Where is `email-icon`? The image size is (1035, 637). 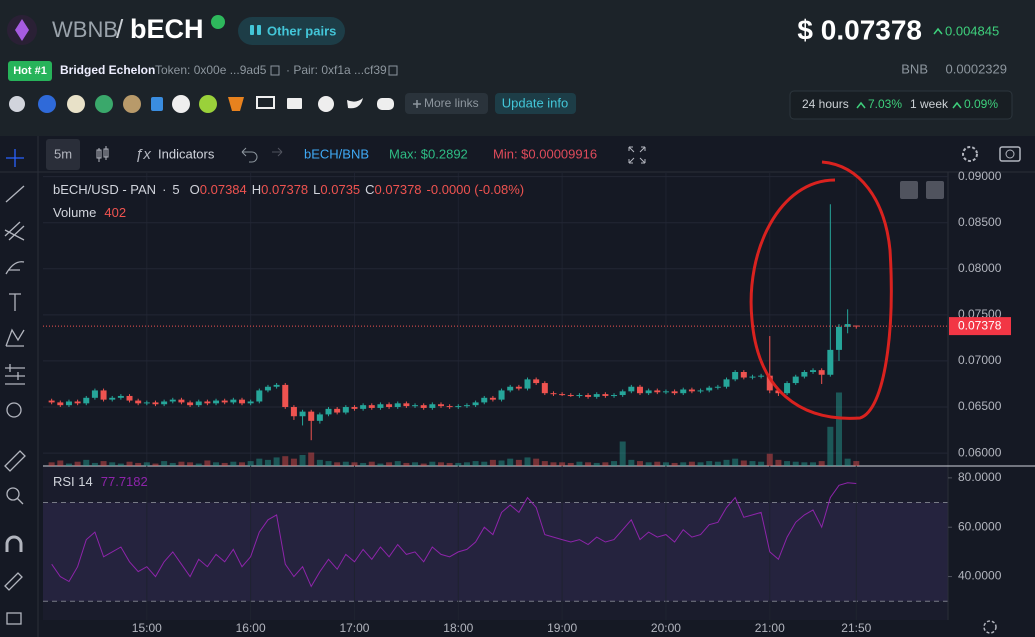
email-icon is located at coordinates (294, 103).